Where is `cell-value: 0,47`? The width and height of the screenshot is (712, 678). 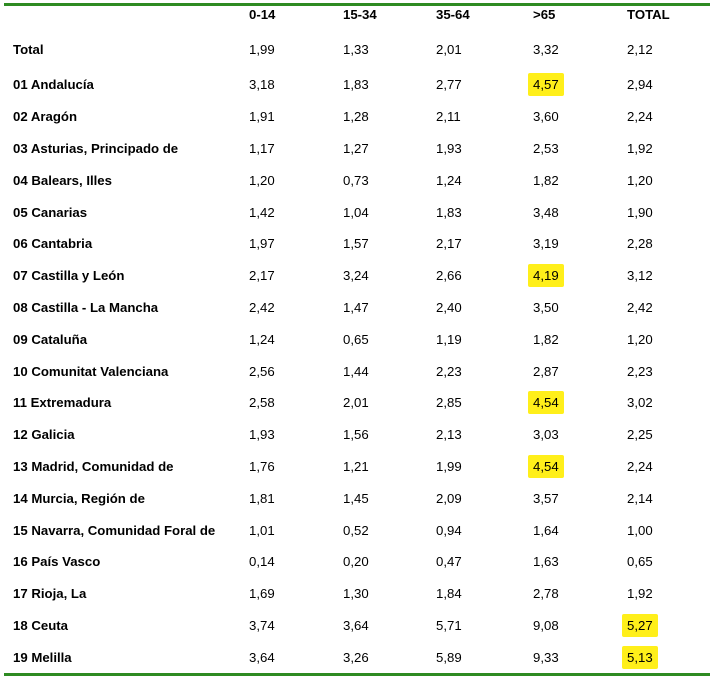
cell-value: 0,47 is located at coordinates (449, 562).